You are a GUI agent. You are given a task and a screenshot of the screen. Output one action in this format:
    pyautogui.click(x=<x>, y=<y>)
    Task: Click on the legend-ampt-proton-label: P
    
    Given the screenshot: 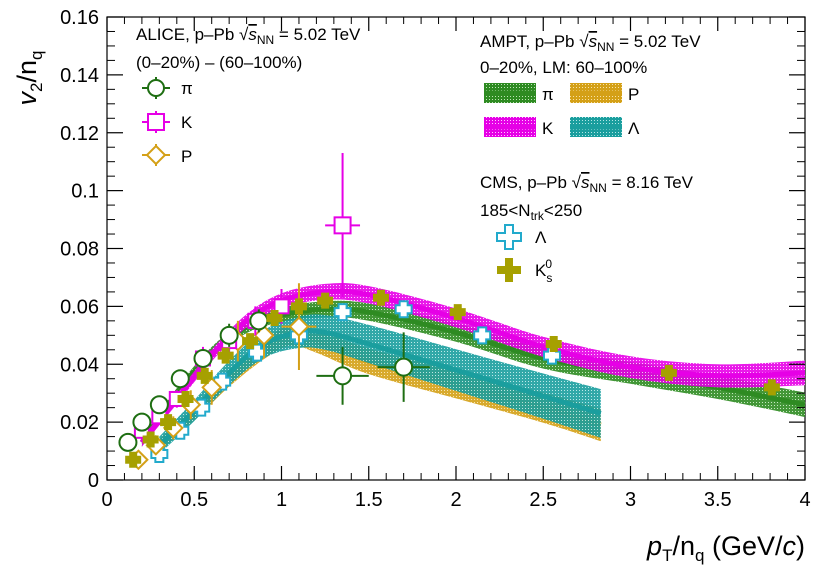 What is the action you would take?
    pyautogui.click(x=633, y=94)
    